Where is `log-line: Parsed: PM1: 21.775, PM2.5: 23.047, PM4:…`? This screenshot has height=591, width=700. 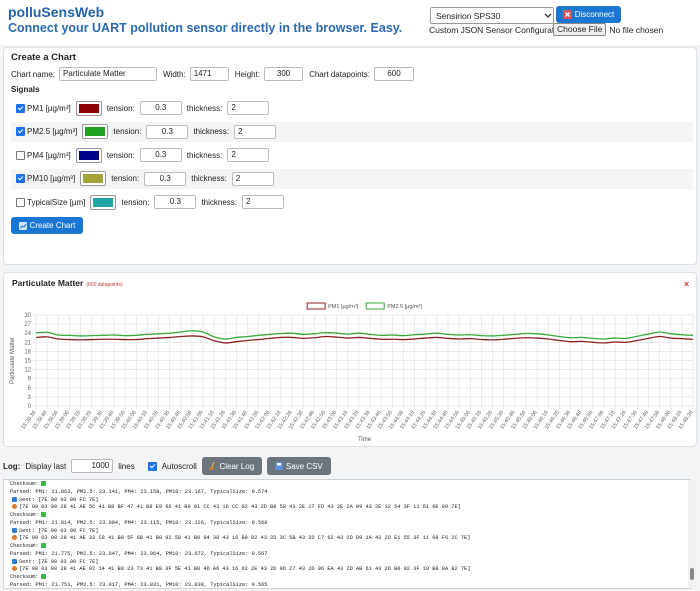
log-line: Parsed: PM1: 21.775, PM2.5: 23.047, PM4:… is located at coordinates (350, 555).